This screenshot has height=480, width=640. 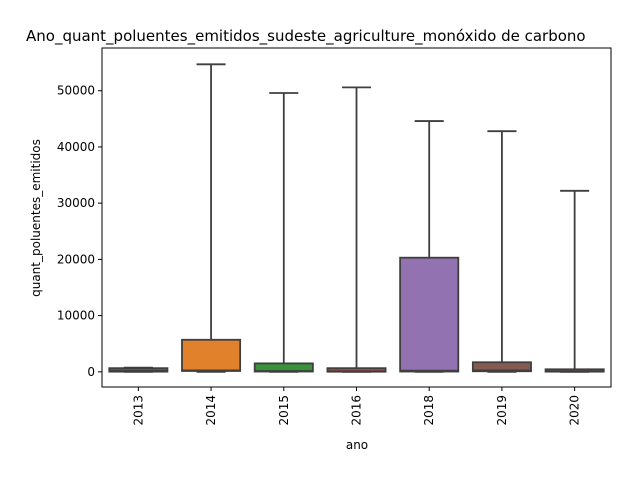 I want to click on y-tick-label: 50000, so click(x=76, y=91).